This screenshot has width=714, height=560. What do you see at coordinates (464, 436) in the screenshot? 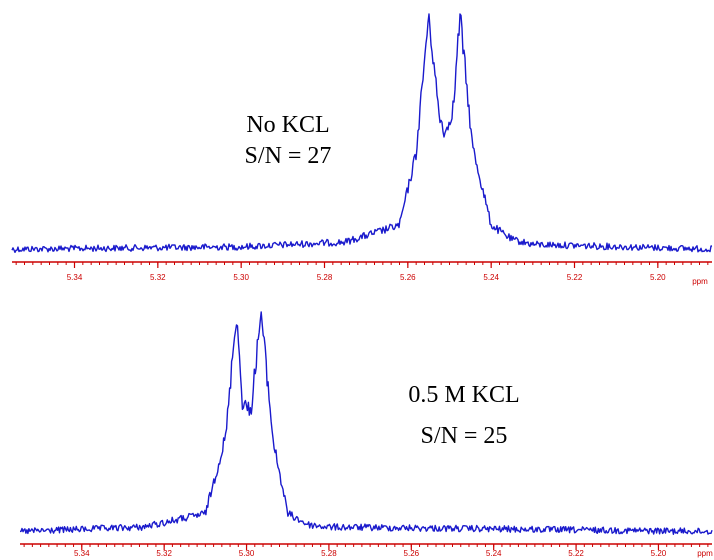
I see `annotation-signal-to-noise: S/N = 25` at bounding box center [464, 436].